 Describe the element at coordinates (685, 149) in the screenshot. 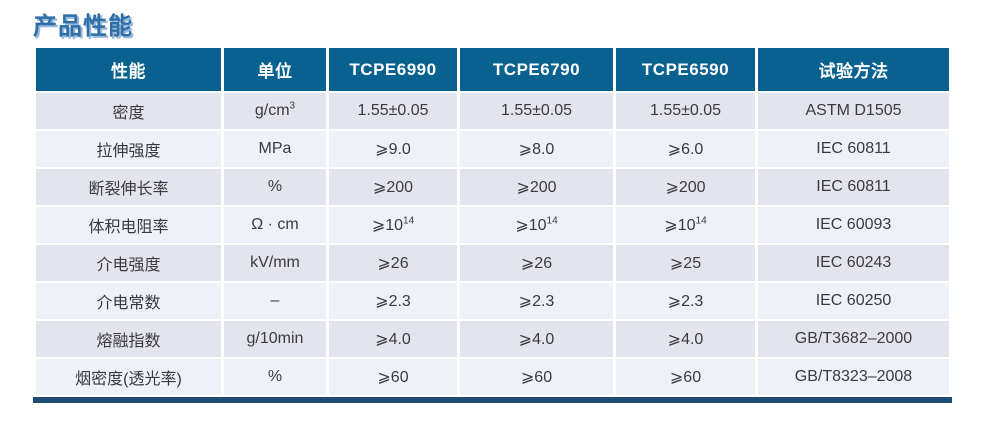

I see `table-cell: ⩾6.0` at that location.